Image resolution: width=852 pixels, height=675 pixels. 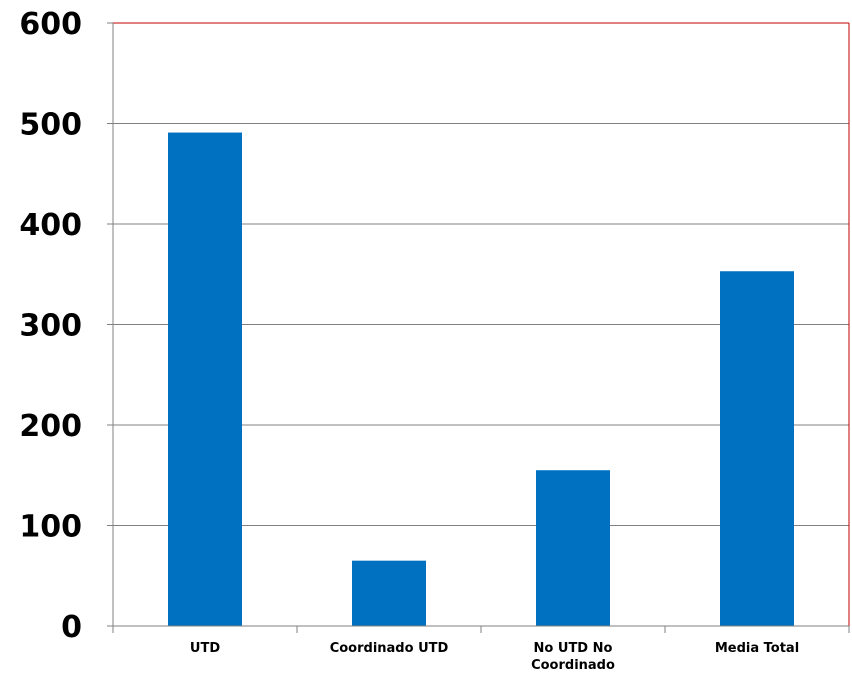 What do you see at coordinates (757, 648) in the screenshot?
I see `x-tick-label: Media Total` at bounding box center [757, 648].